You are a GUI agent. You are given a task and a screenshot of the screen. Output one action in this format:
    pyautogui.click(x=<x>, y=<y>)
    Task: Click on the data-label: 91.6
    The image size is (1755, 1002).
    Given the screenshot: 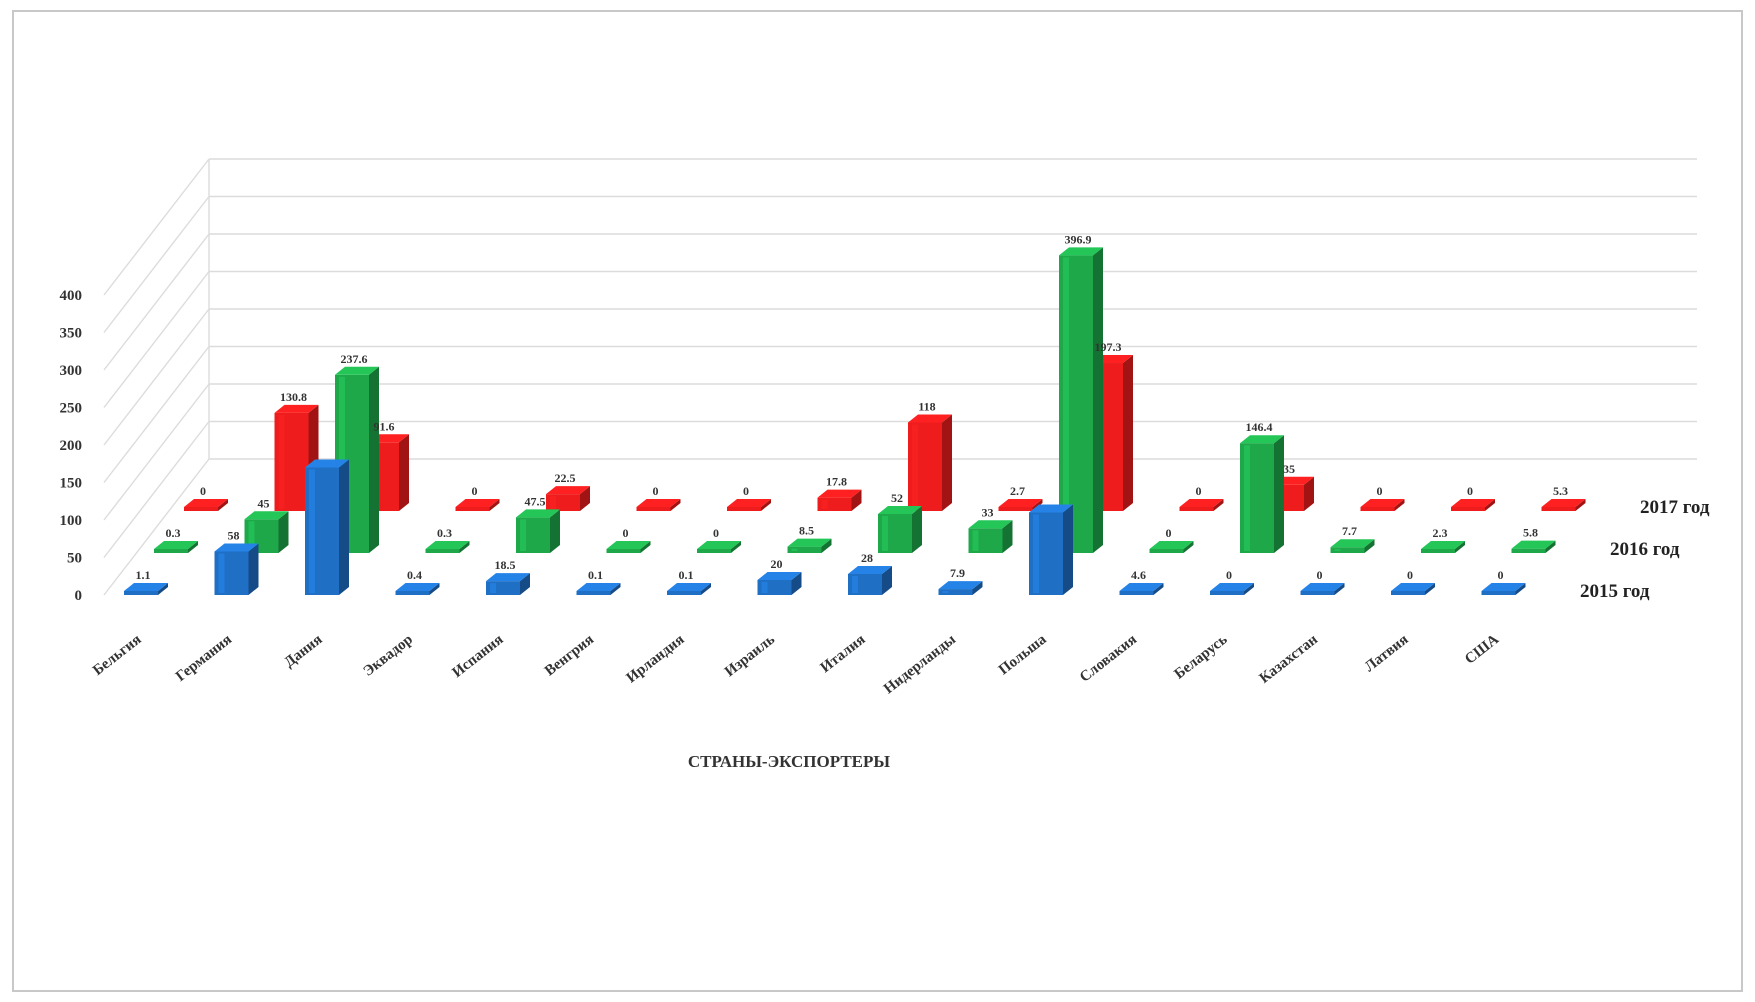 What is the action you would take?
    pyautogui.click(x=384, y=426)
    